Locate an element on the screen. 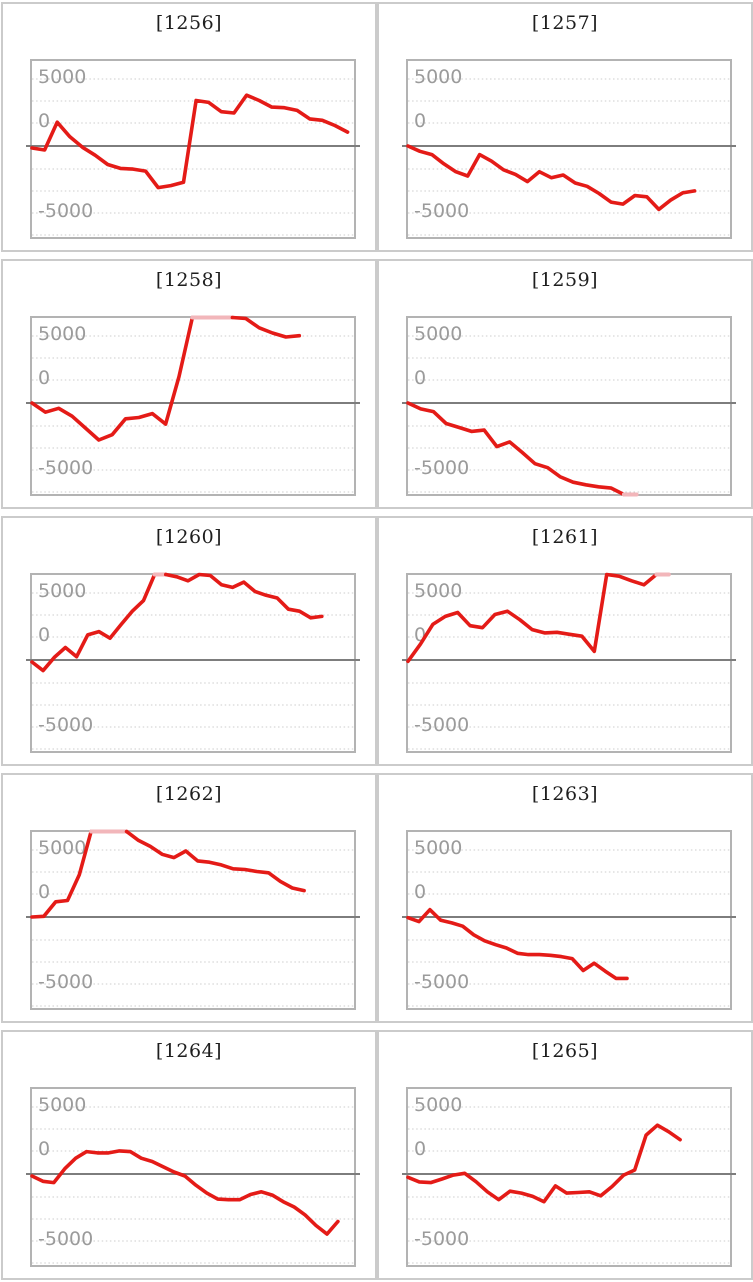  chart-panel: [1265] 5000 0 -5000 is located at coordinates (565, 1155).